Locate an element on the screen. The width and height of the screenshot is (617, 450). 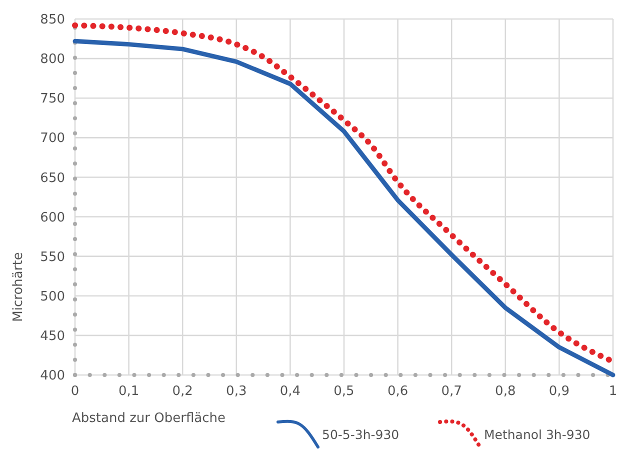
y-tick-label: 450 is located at coordinates (52, 336).